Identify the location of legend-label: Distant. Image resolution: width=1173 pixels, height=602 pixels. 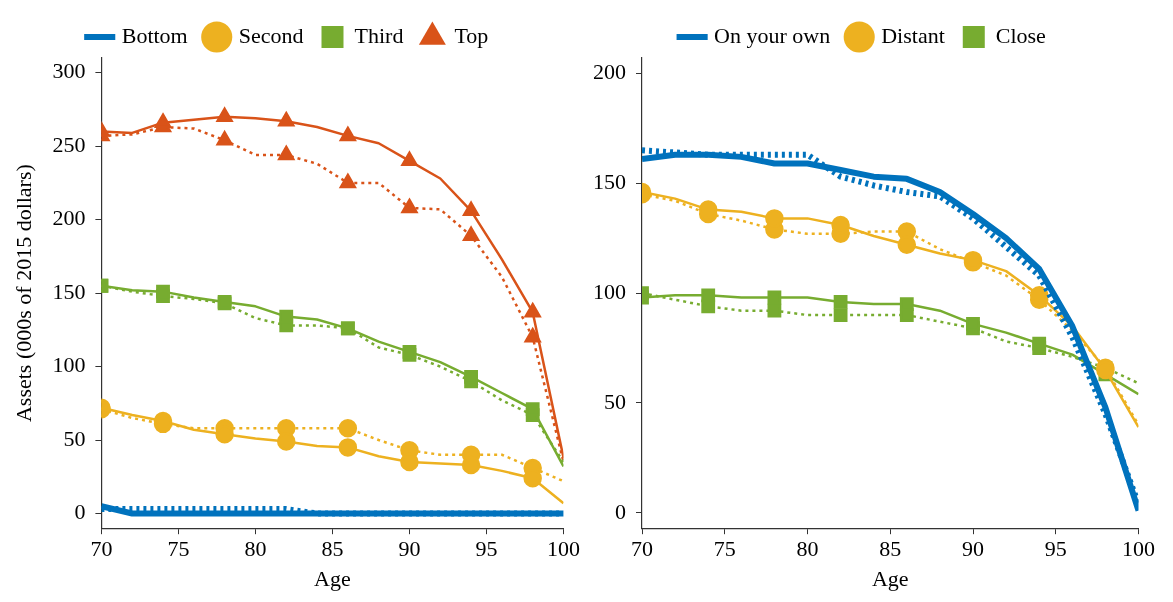
(913, 35).